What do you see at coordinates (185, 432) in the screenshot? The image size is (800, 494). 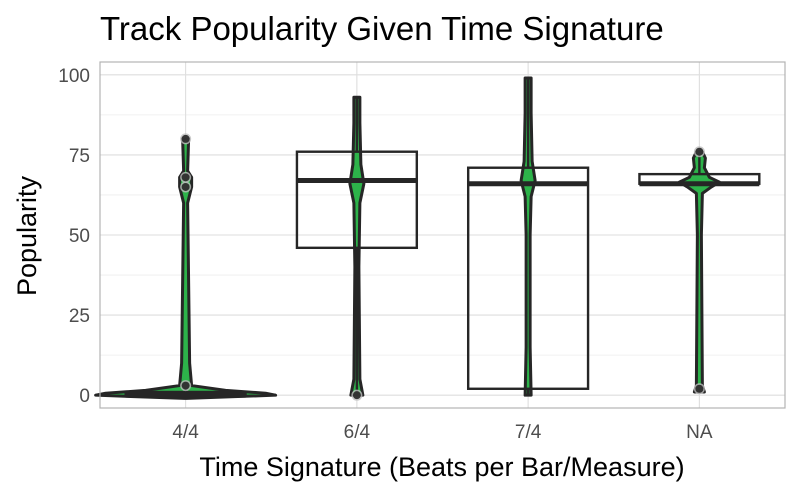 I see `x-tick-label: 4/4` at bounding box center [185, 432].